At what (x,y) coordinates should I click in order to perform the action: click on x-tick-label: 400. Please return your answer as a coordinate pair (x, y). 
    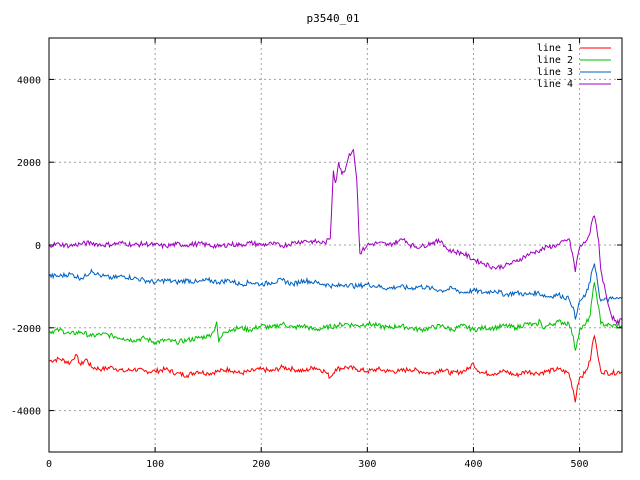
    Looking at the image, I should click on (473, 464).